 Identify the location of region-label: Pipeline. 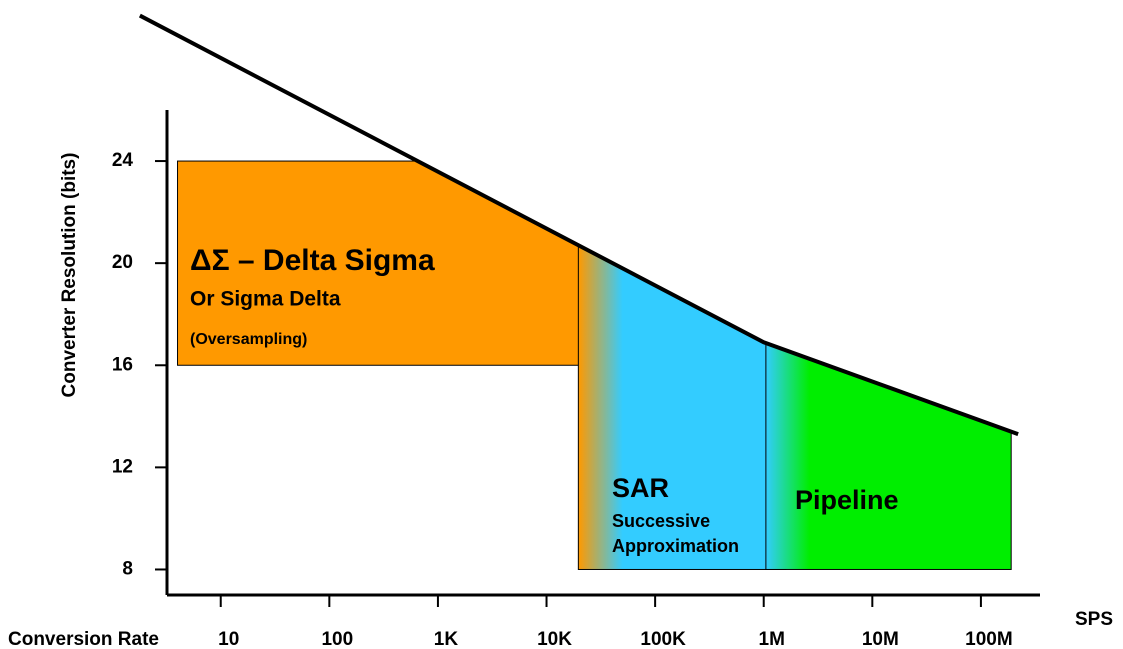
(847, 500).